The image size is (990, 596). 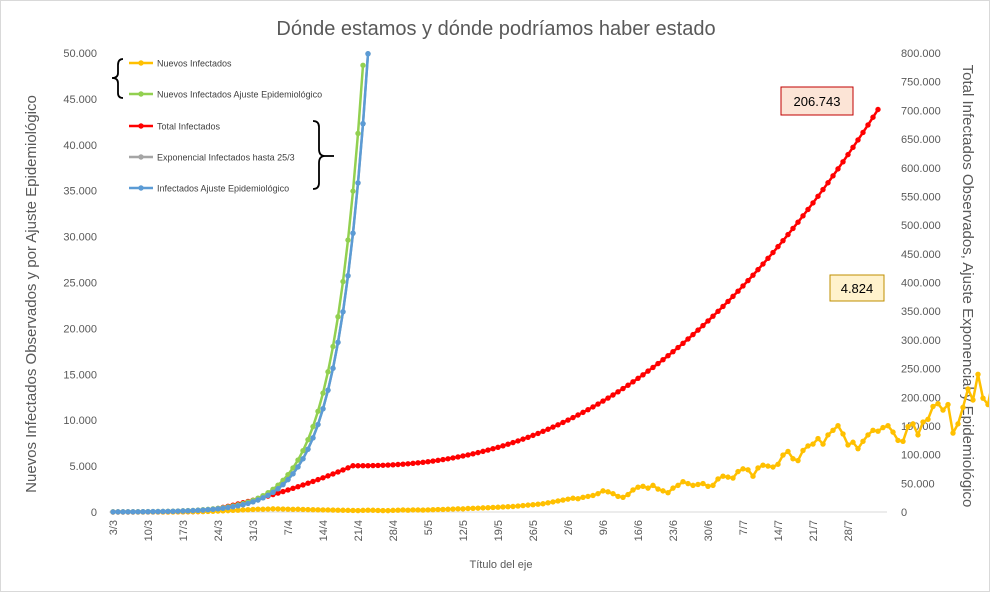 I want to click on legend-label: Nuevos Infectados, so click(x=194, y=64).